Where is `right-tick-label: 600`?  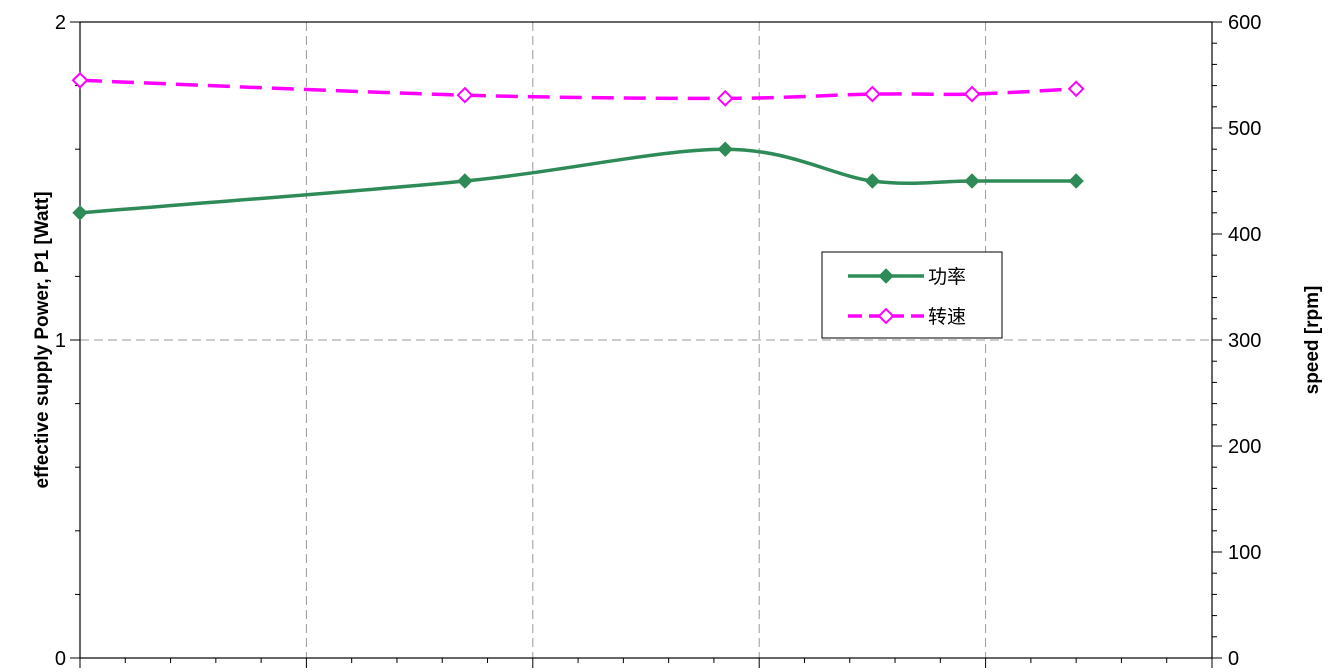
right-tick-label: 600 is located at coordinates (1244, 23).